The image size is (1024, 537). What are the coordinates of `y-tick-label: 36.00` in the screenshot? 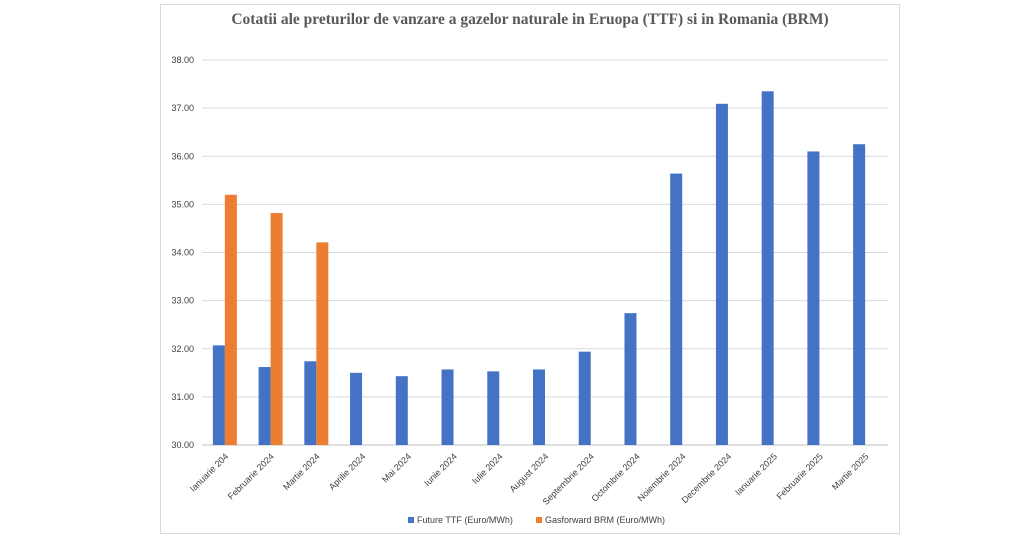 It's located at (182, 156).